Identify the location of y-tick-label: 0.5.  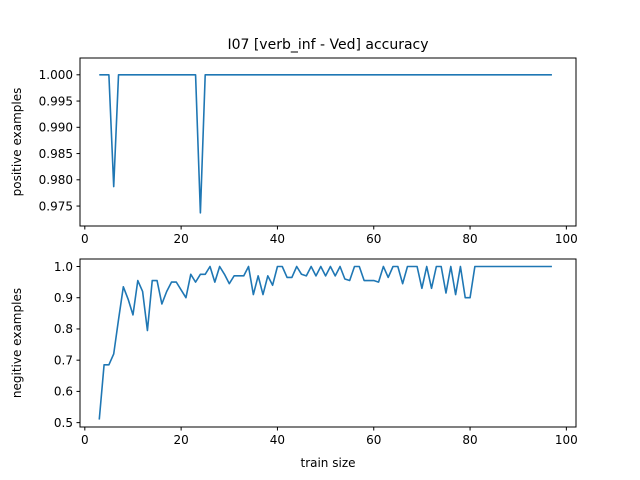
(63, 423).